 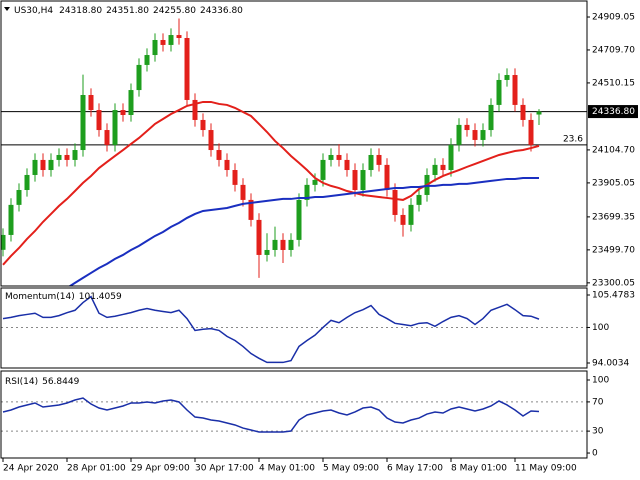 I want to click on open-label: 24318.80, so click(x=80, y=11).